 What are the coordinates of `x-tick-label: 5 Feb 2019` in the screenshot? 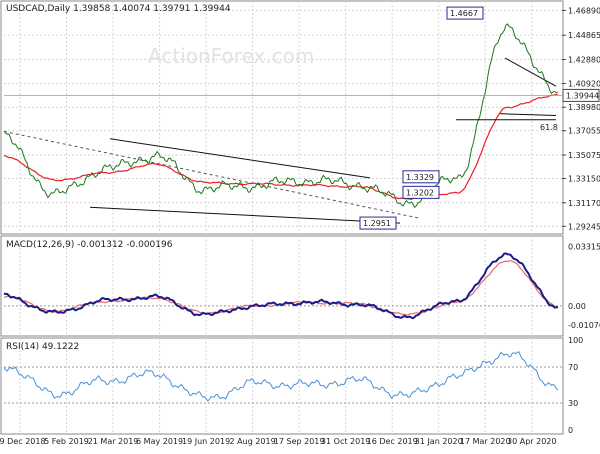 It's located at (66, 441).